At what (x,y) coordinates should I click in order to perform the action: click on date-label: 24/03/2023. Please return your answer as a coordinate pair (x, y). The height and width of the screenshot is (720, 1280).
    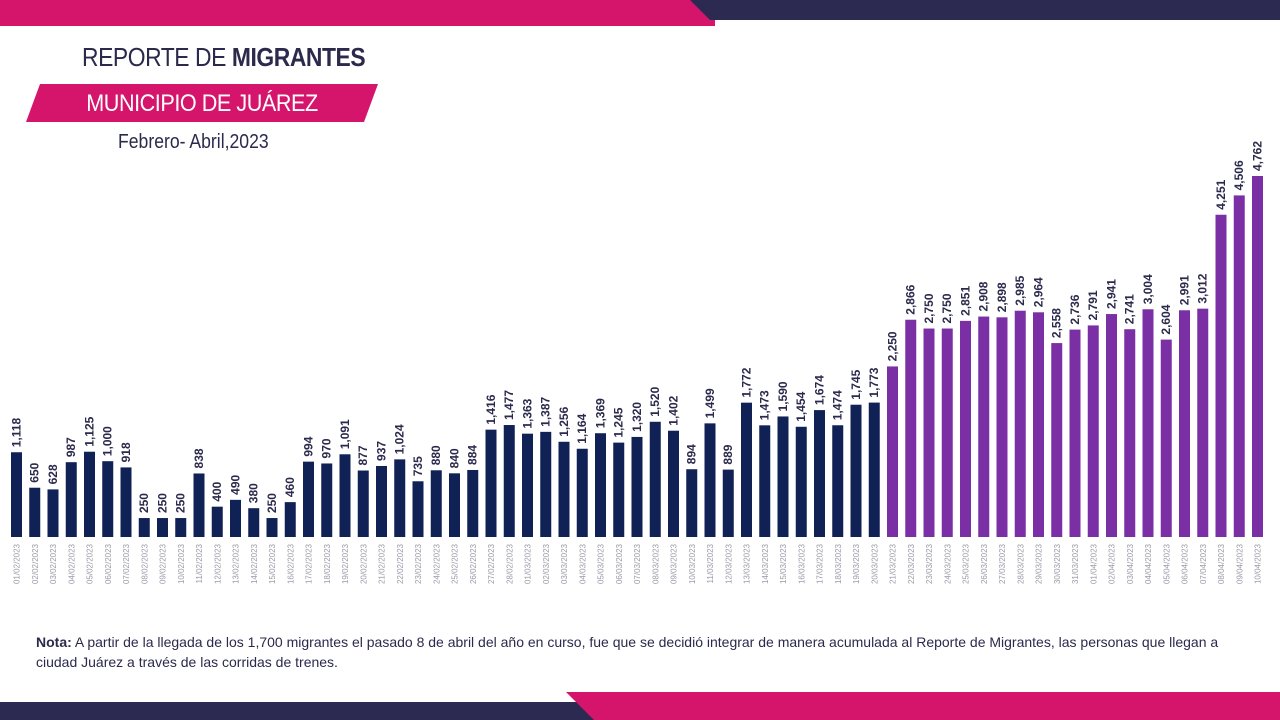
    Looking at the image, I should click on (947, 563).